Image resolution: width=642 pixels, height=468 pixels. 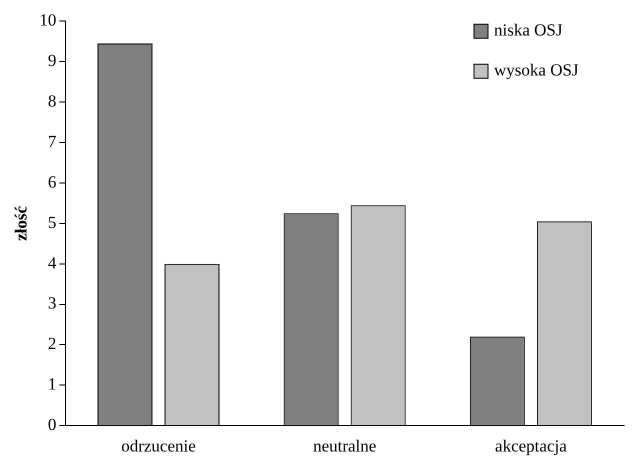 I want to click on x-tick-label: odrzucenie, so click(x=158, y=446).